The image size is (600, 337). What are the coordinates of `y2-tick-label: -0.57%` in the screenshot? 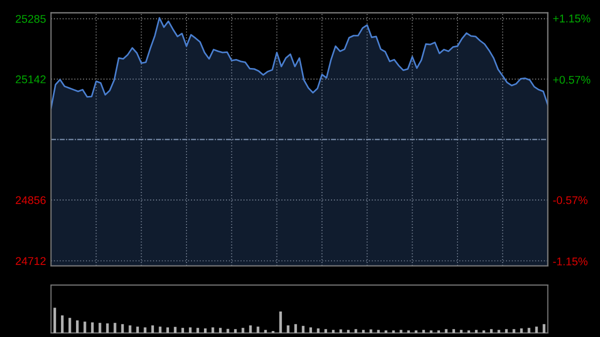 It's located at (570, 200).